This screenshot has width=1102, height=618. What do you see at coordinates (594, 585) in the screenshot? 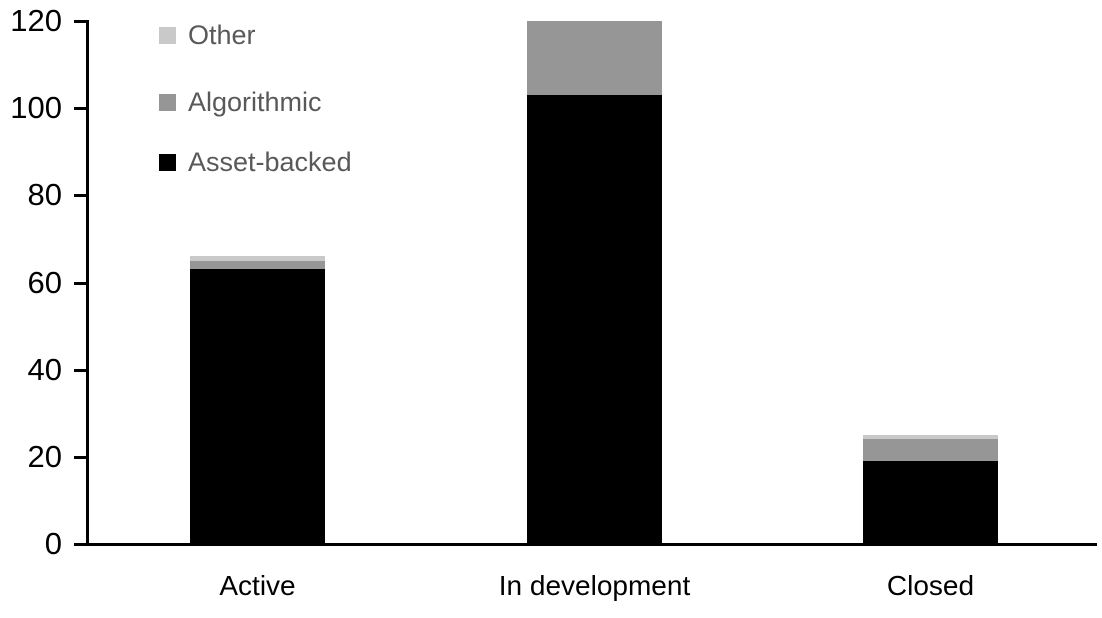
I see `x-category-label-in-development: In development` at bounding box center [594, 585].